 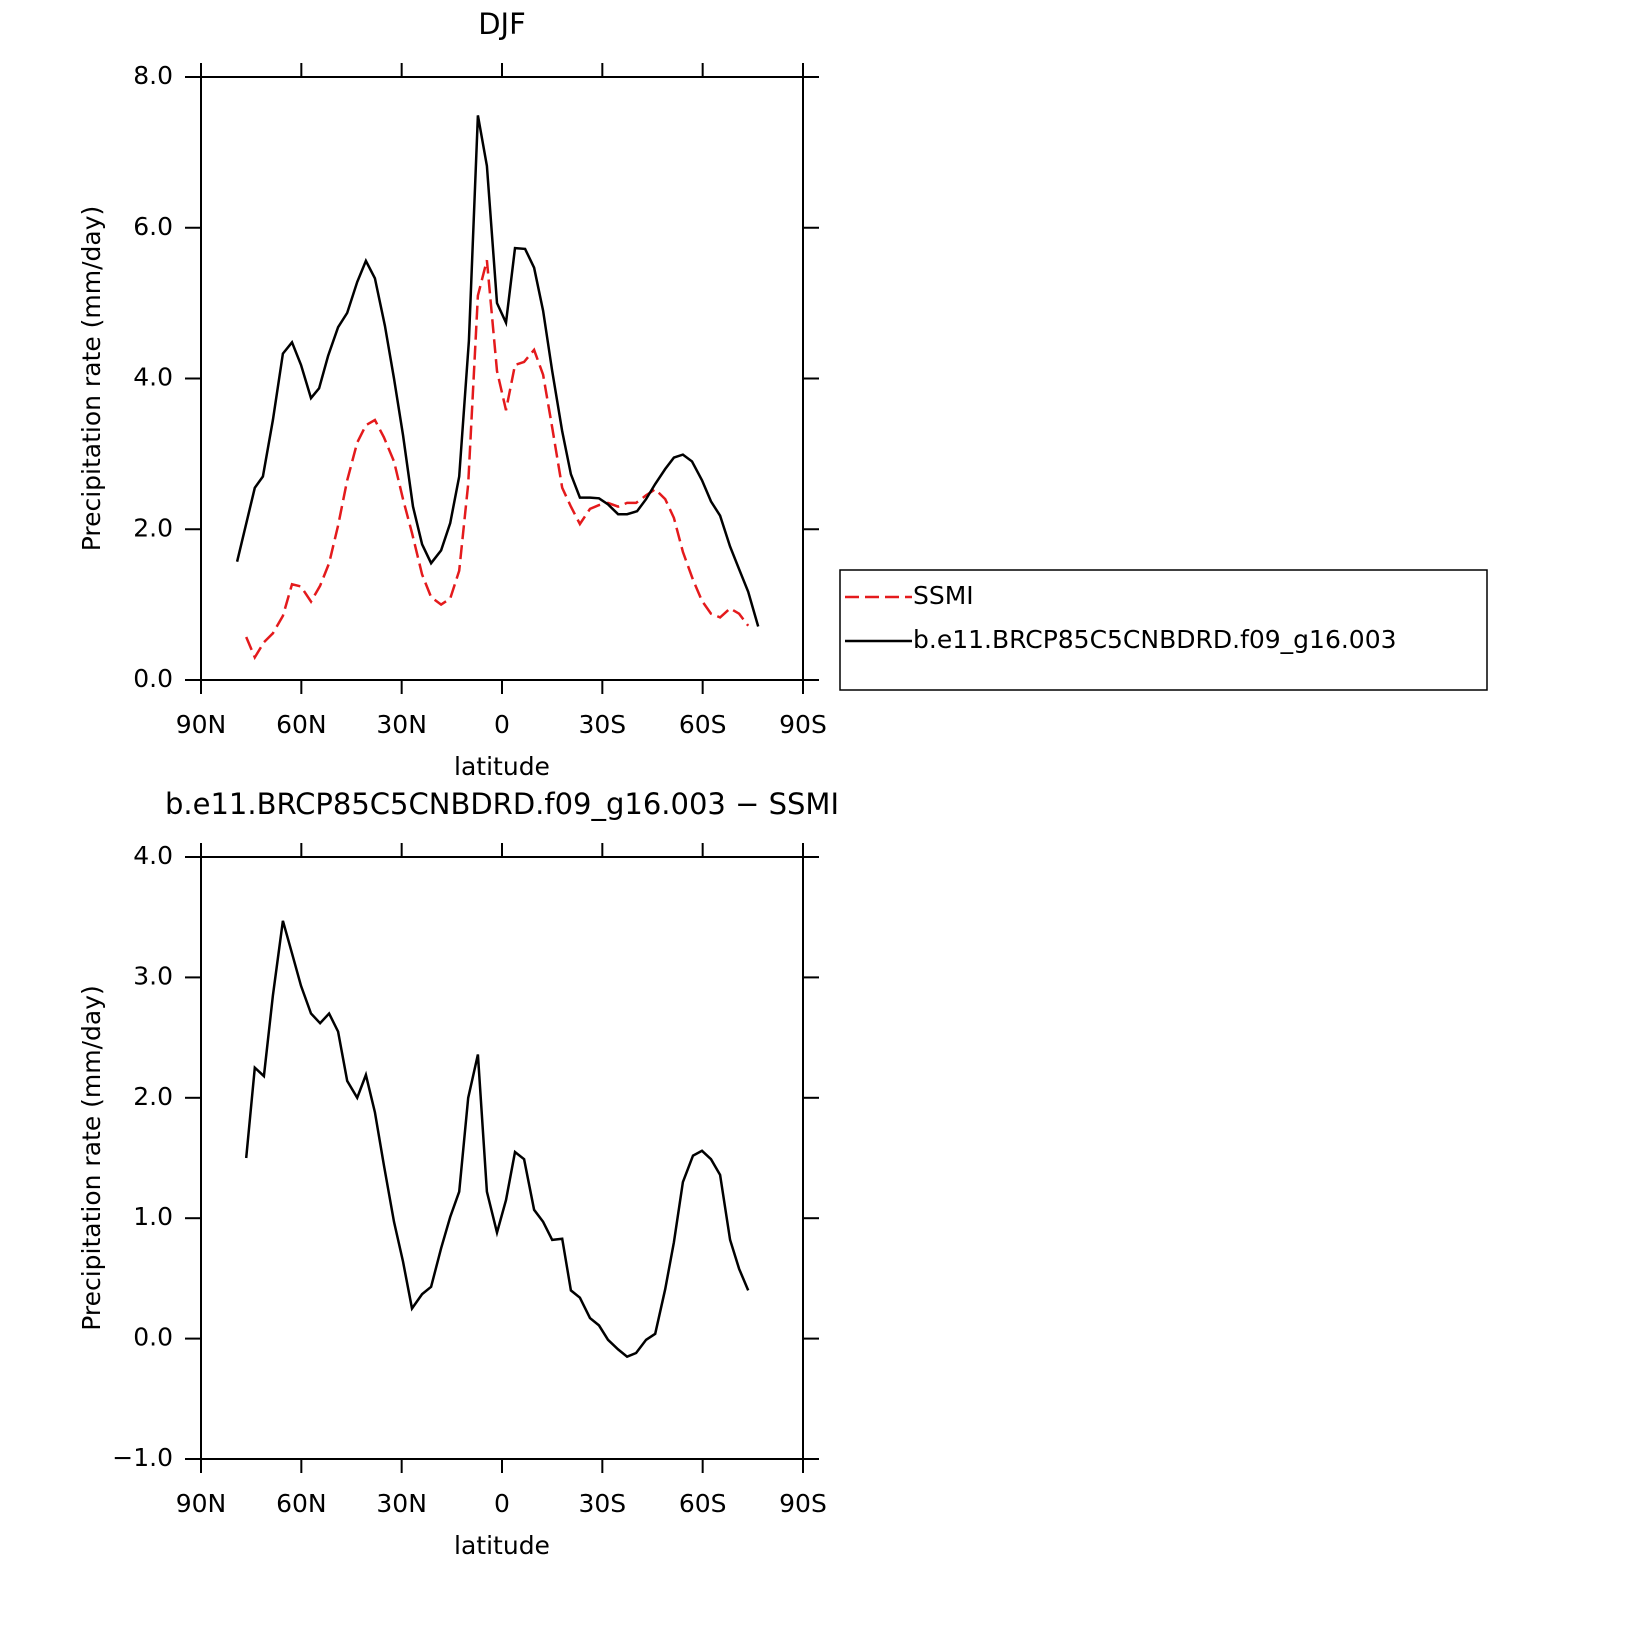 I want to click on legend-label: SSMI, so click(x=943, y=595).